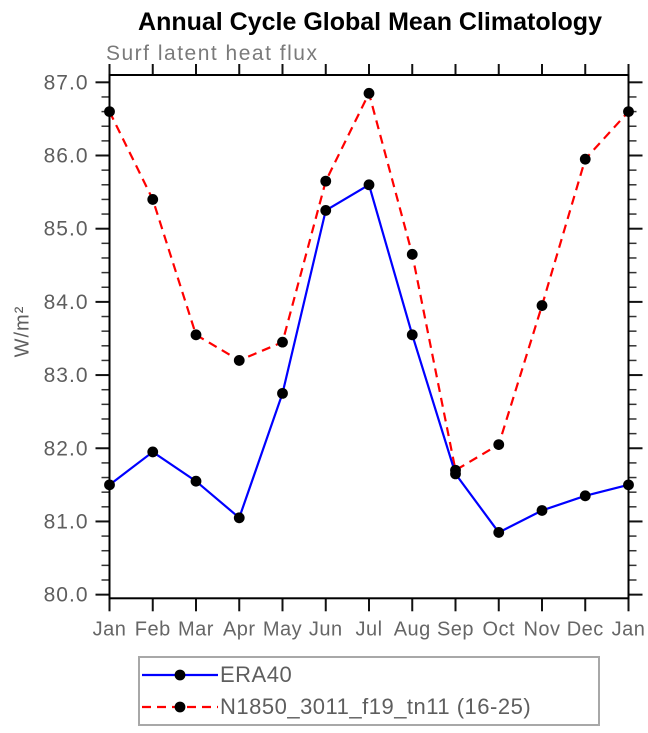 The image size is (648, 733). I want to click on svg-text: Jun, so click(326, 629).